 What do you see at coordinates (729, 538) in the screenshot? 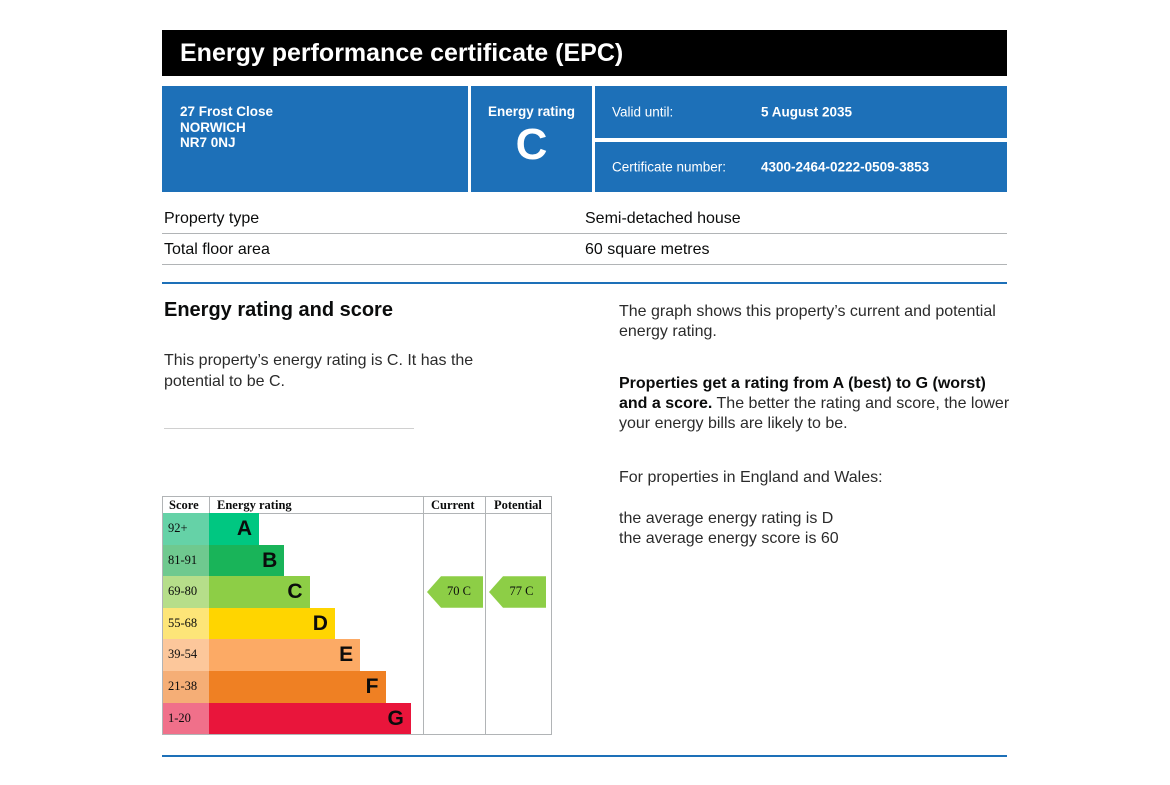
I see `average-score: the average energy score is 60` at bounding box center [729, 538].